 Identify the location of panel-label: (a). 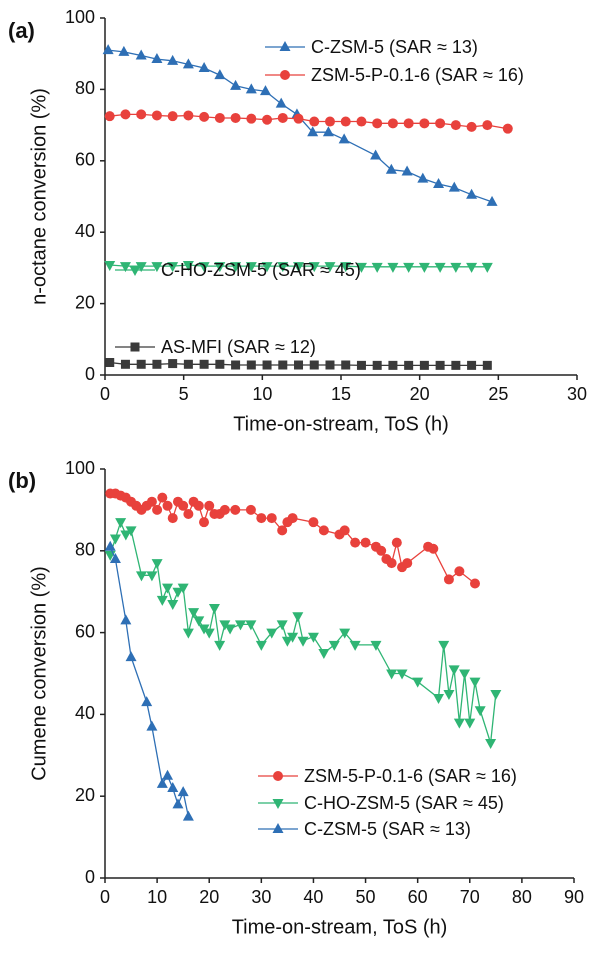
(21, 30).